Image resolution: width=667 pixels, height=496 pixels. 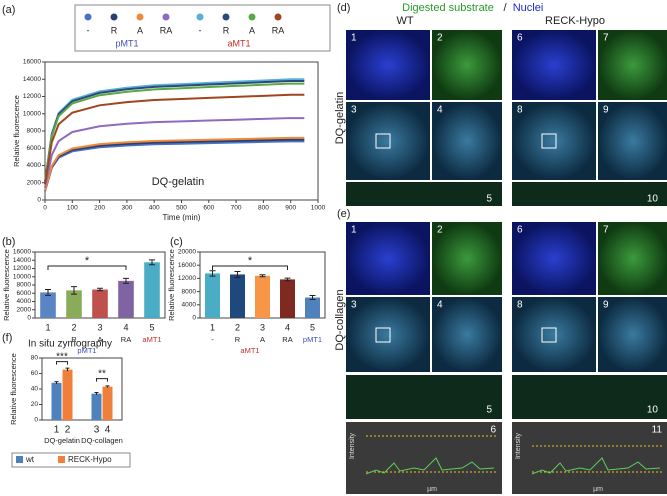 I want to click on header-green: Digested substrate, so click(x=448, y=8).